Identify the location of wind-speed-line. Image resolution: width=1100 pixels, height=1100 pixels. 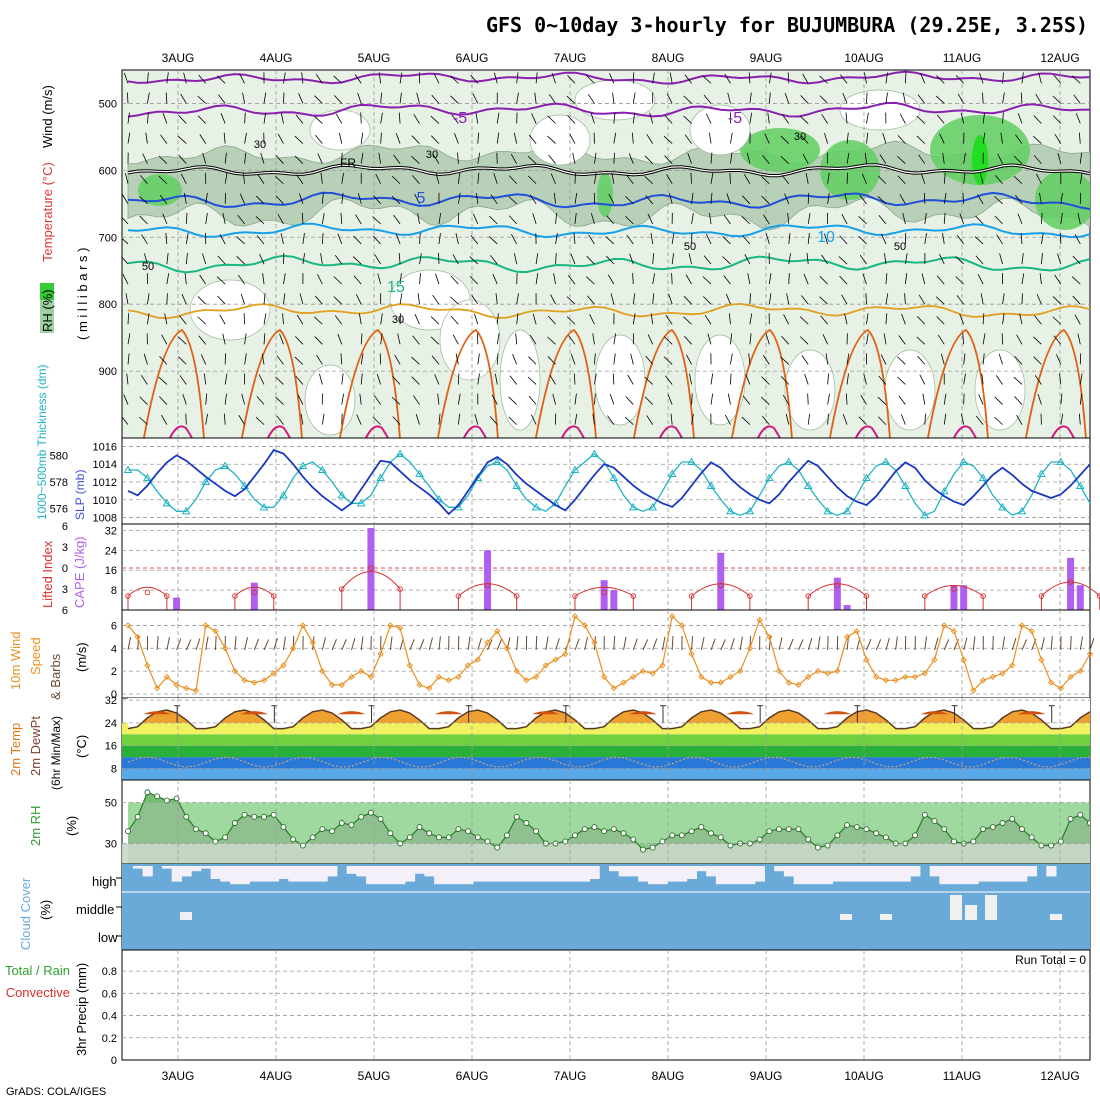
(609, 653).